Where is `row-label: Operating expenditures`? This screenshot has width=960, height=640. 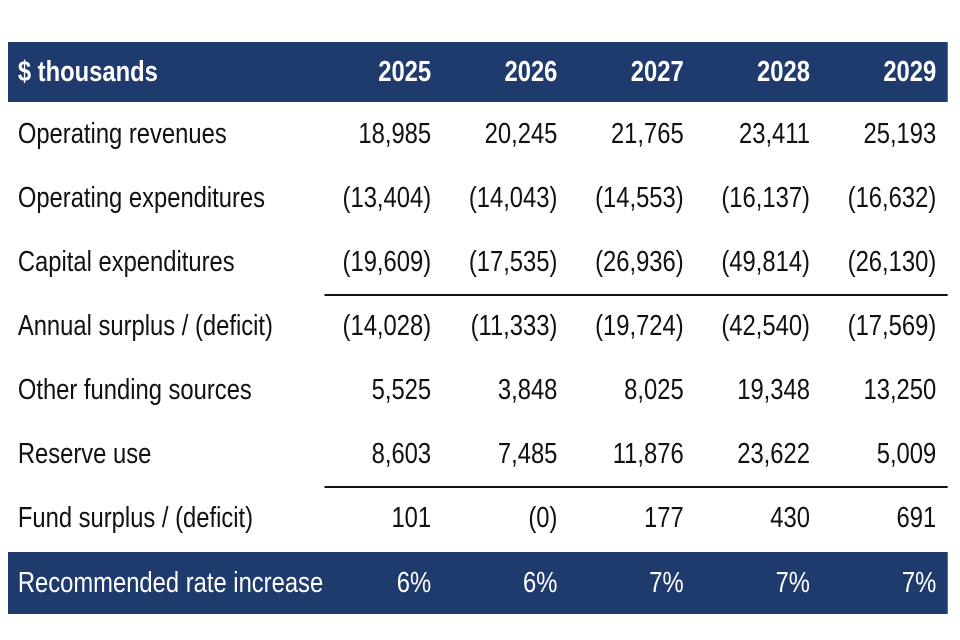
row-label: Operating expenditures is located at coordinates (141, 197).